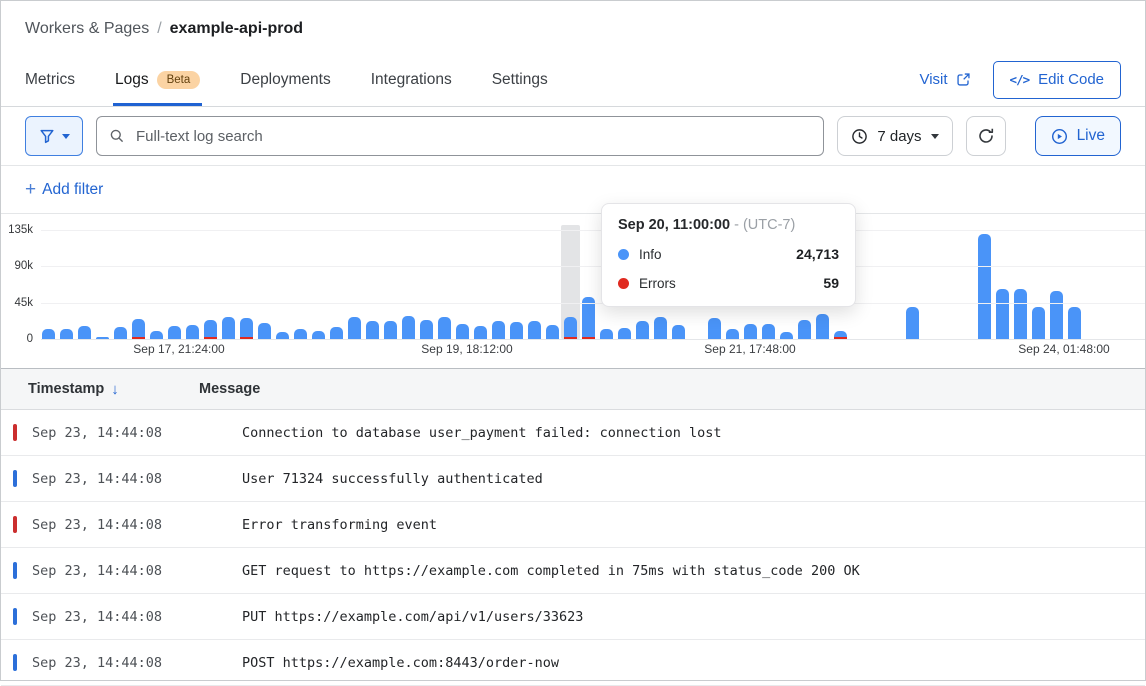 This screenshot has width=1146, height=686. I want to click on bar-error-segment, so click(210, 338).